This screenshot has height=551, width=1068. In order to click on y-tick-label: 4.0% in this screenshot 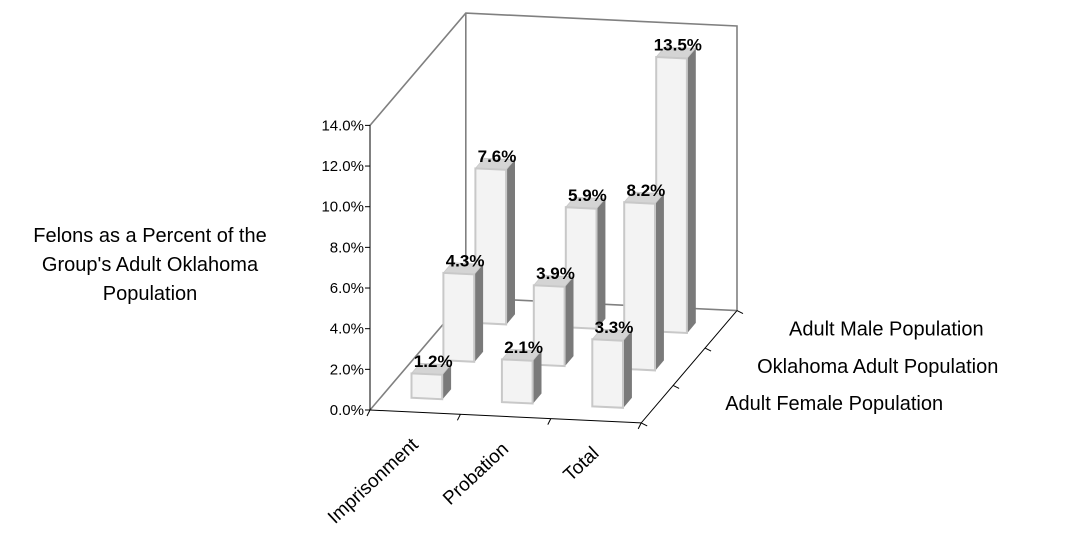, I will do `click(347, 329)`.